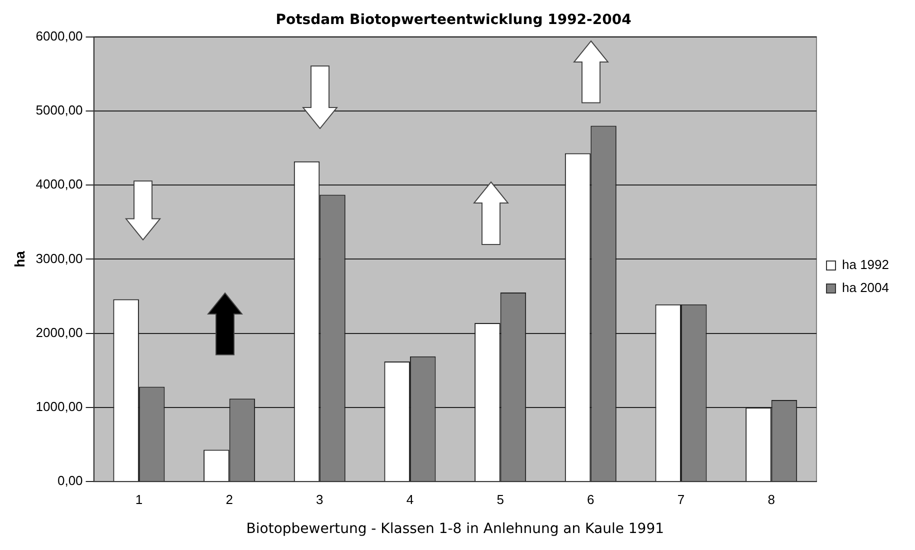 This screenshot has width=915, height=550. Describe the element at coordinates (59, 184) in the screenshot. I see `y-tick-label: 4000,00` at that location.